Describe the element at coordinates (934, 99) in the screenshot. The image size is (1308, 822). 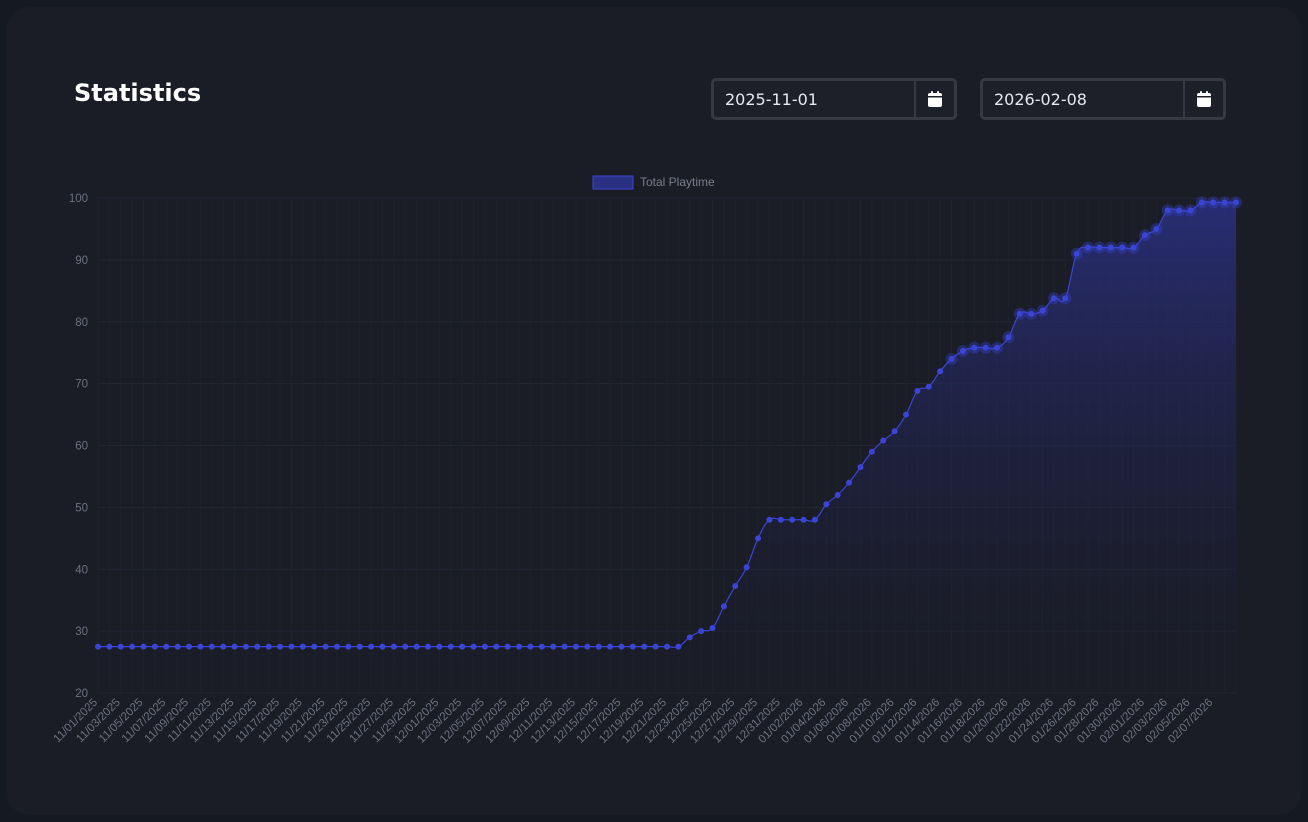
I see `start-date-calendar-button` at that location.